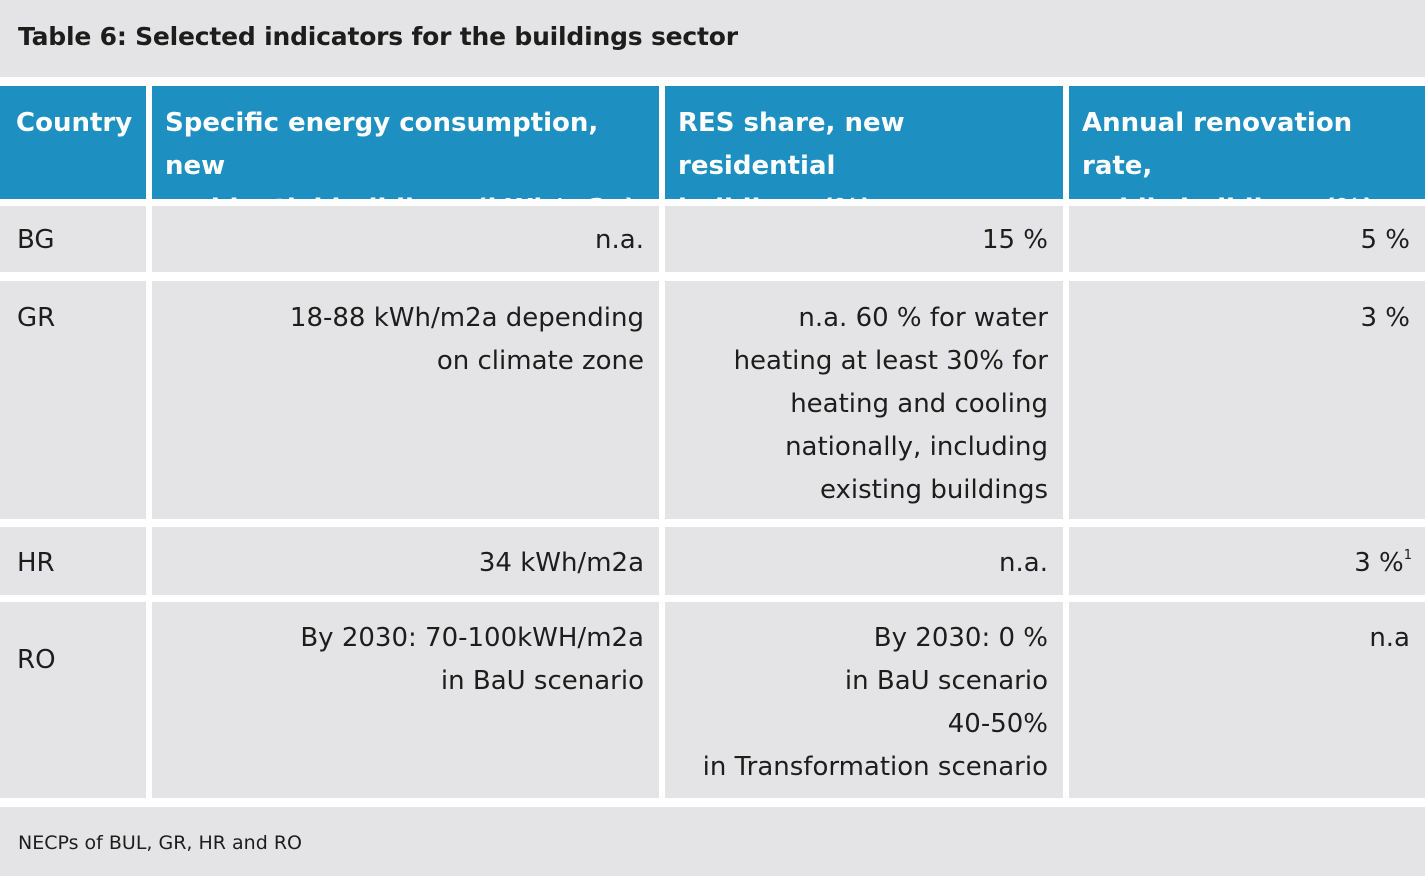  Describe the element at coordinates (866, 193) in the screenshot. I see `header-res-line-2: buildings (%)` at that location.